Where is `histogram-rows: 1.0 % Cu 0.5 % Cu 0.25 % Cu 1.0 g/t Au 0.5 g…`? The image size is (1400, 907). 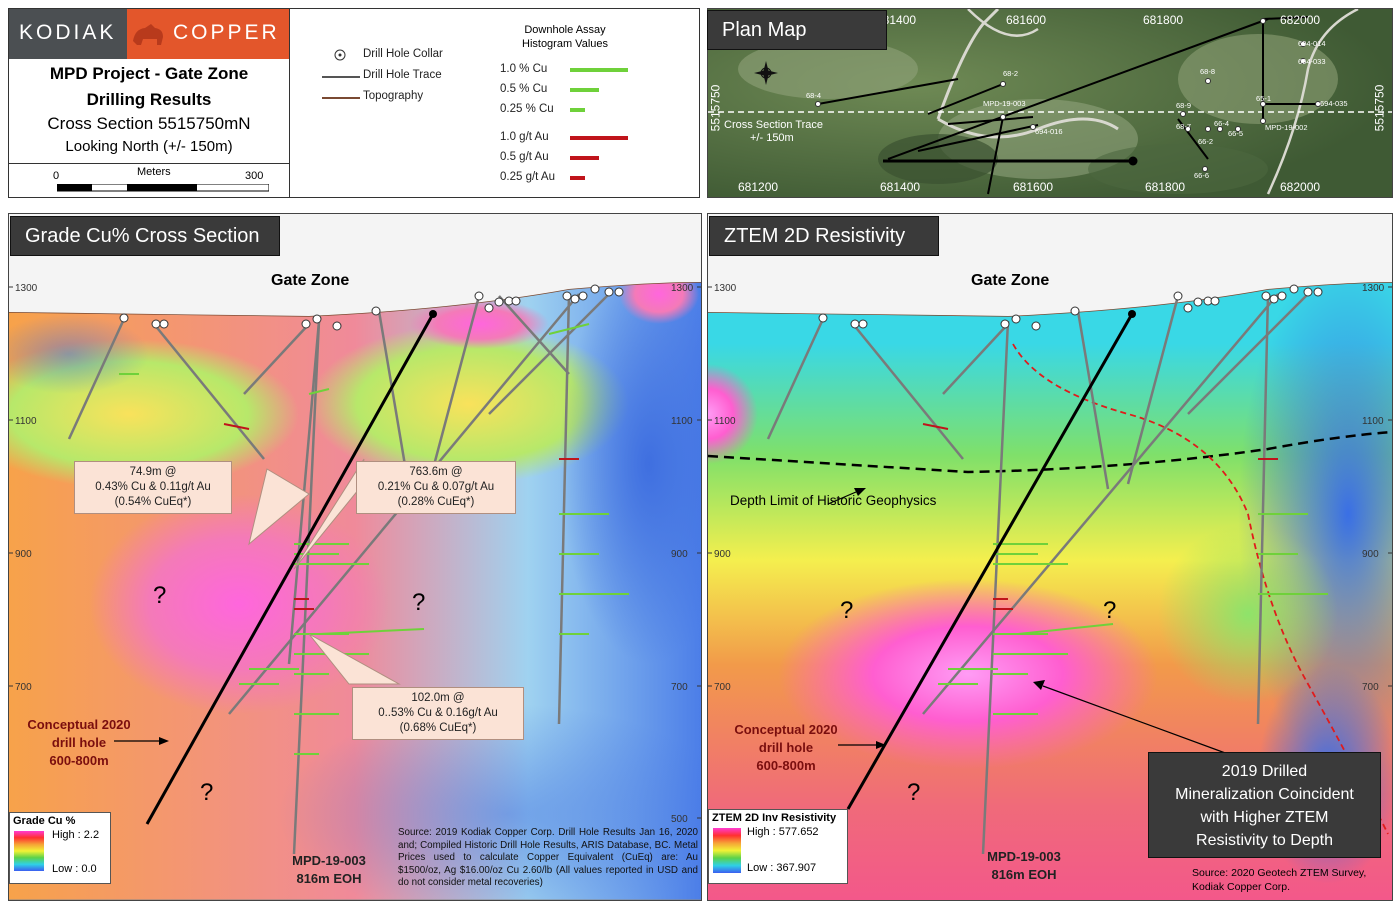 histogram-rows: 1.0 % Cu 0.5 % Cu 0.25 % Cu 1.0 g/t Au 0.5 g… is located at coordinates (595, 128).